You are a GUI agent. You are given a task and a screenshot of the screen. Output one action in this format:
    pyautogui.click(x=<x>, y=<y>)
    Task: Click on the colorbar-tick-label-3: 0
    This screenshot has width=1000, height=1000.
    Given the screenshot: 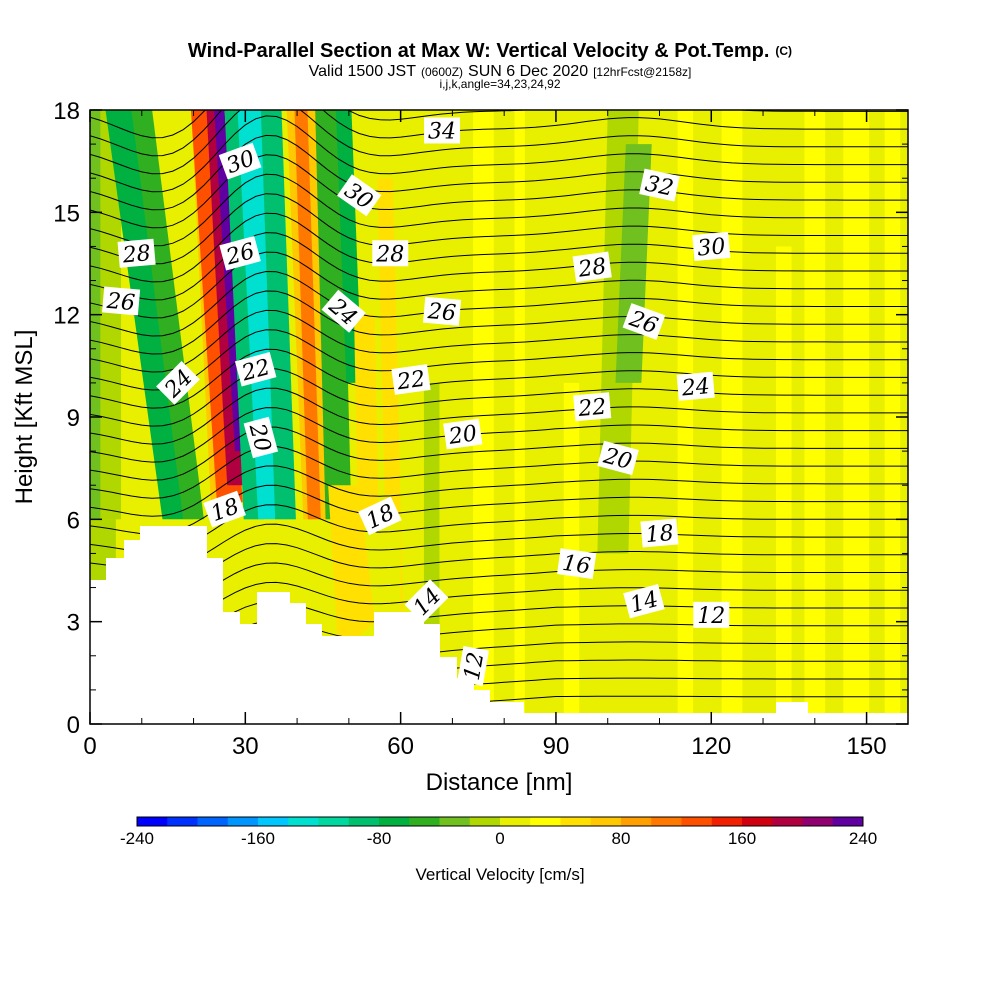 What is the action you would take?
    pyautogui.click(x=499, y=838)
    